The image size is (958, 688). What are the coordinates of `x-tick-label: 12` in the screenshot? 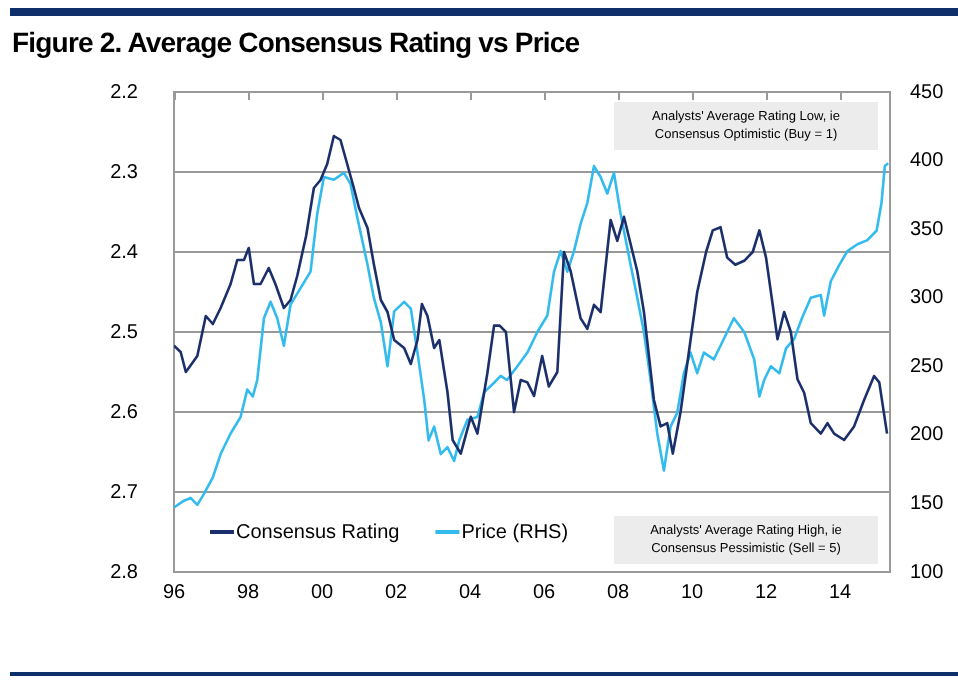 It's located at (766, 592).